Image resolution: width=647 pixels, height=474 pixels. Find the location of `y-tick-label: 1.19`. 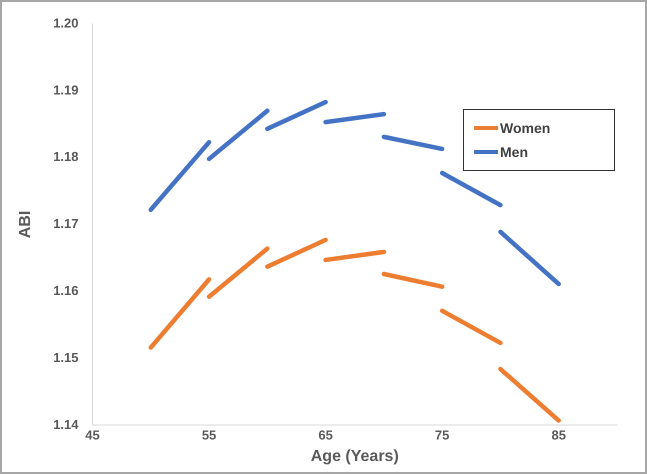

y-tick-label: 1.19 is located at coordinates (65, 90).